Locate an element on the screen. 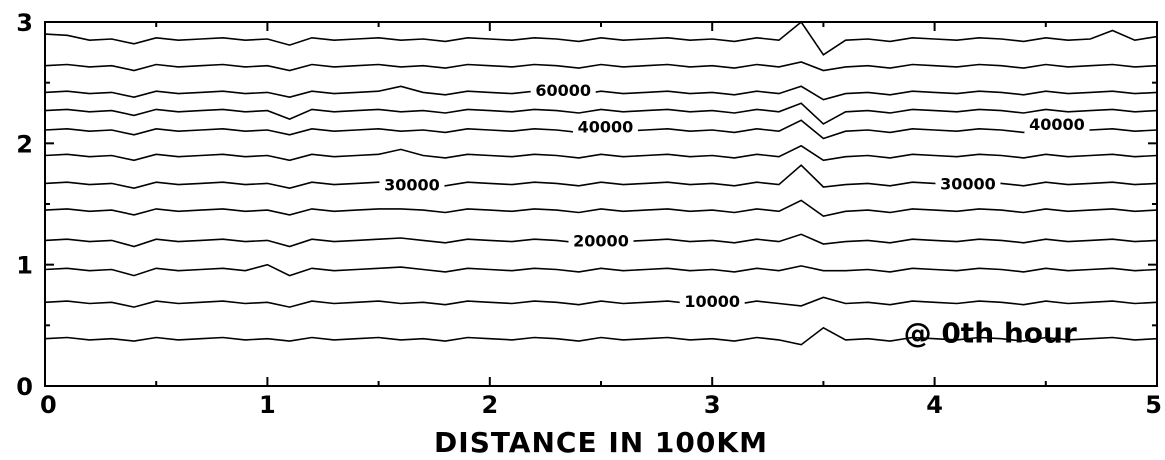 Image resolution: width=1165 pixels, height=460 pixels. x-axis-title: DISTANCE IN 100KM is located at coordinates (601, 442).